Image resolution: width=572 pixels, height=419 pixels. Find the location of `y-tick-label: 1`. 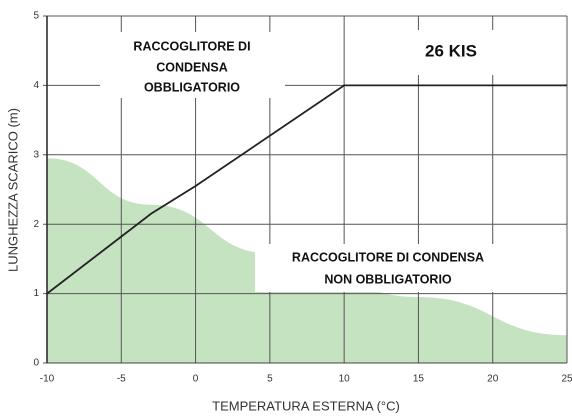

y-tick-label: 1 is located at coordinates (36, 293).